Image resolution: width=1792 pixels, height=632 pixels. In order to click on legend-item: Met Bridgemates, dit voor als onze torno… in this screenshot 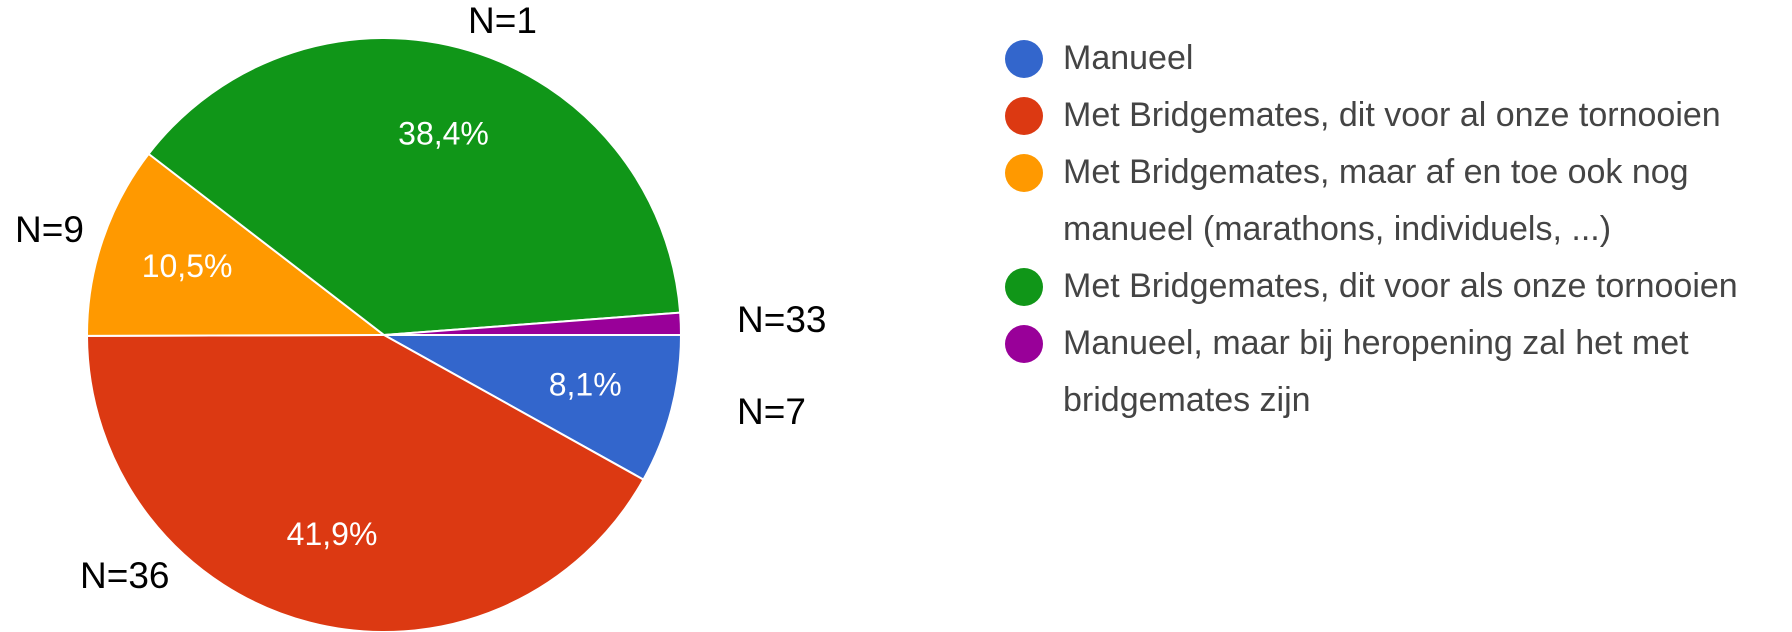, I will do `click(1398, 286)`.